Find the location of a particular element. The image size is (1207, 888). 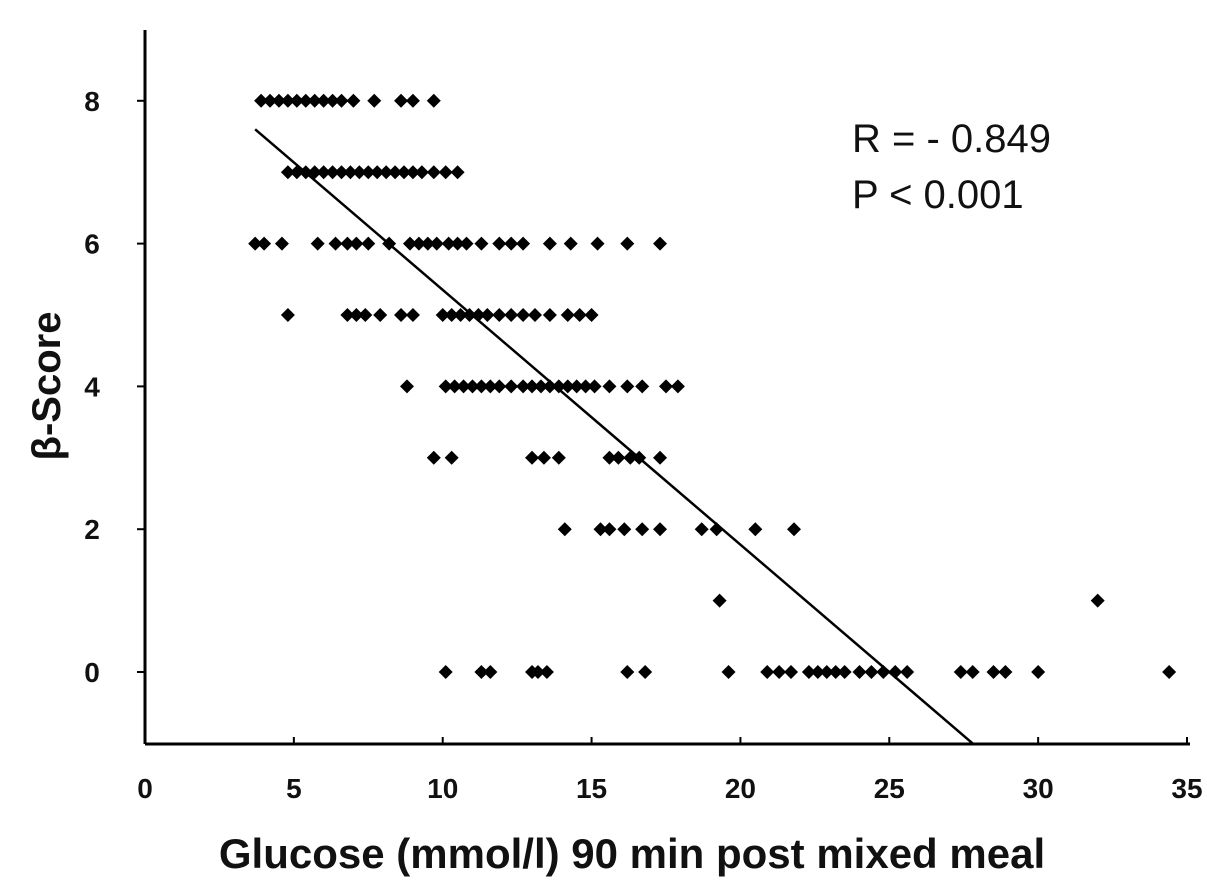

y-tick-label: 4 is located at coordinates (92, 386).